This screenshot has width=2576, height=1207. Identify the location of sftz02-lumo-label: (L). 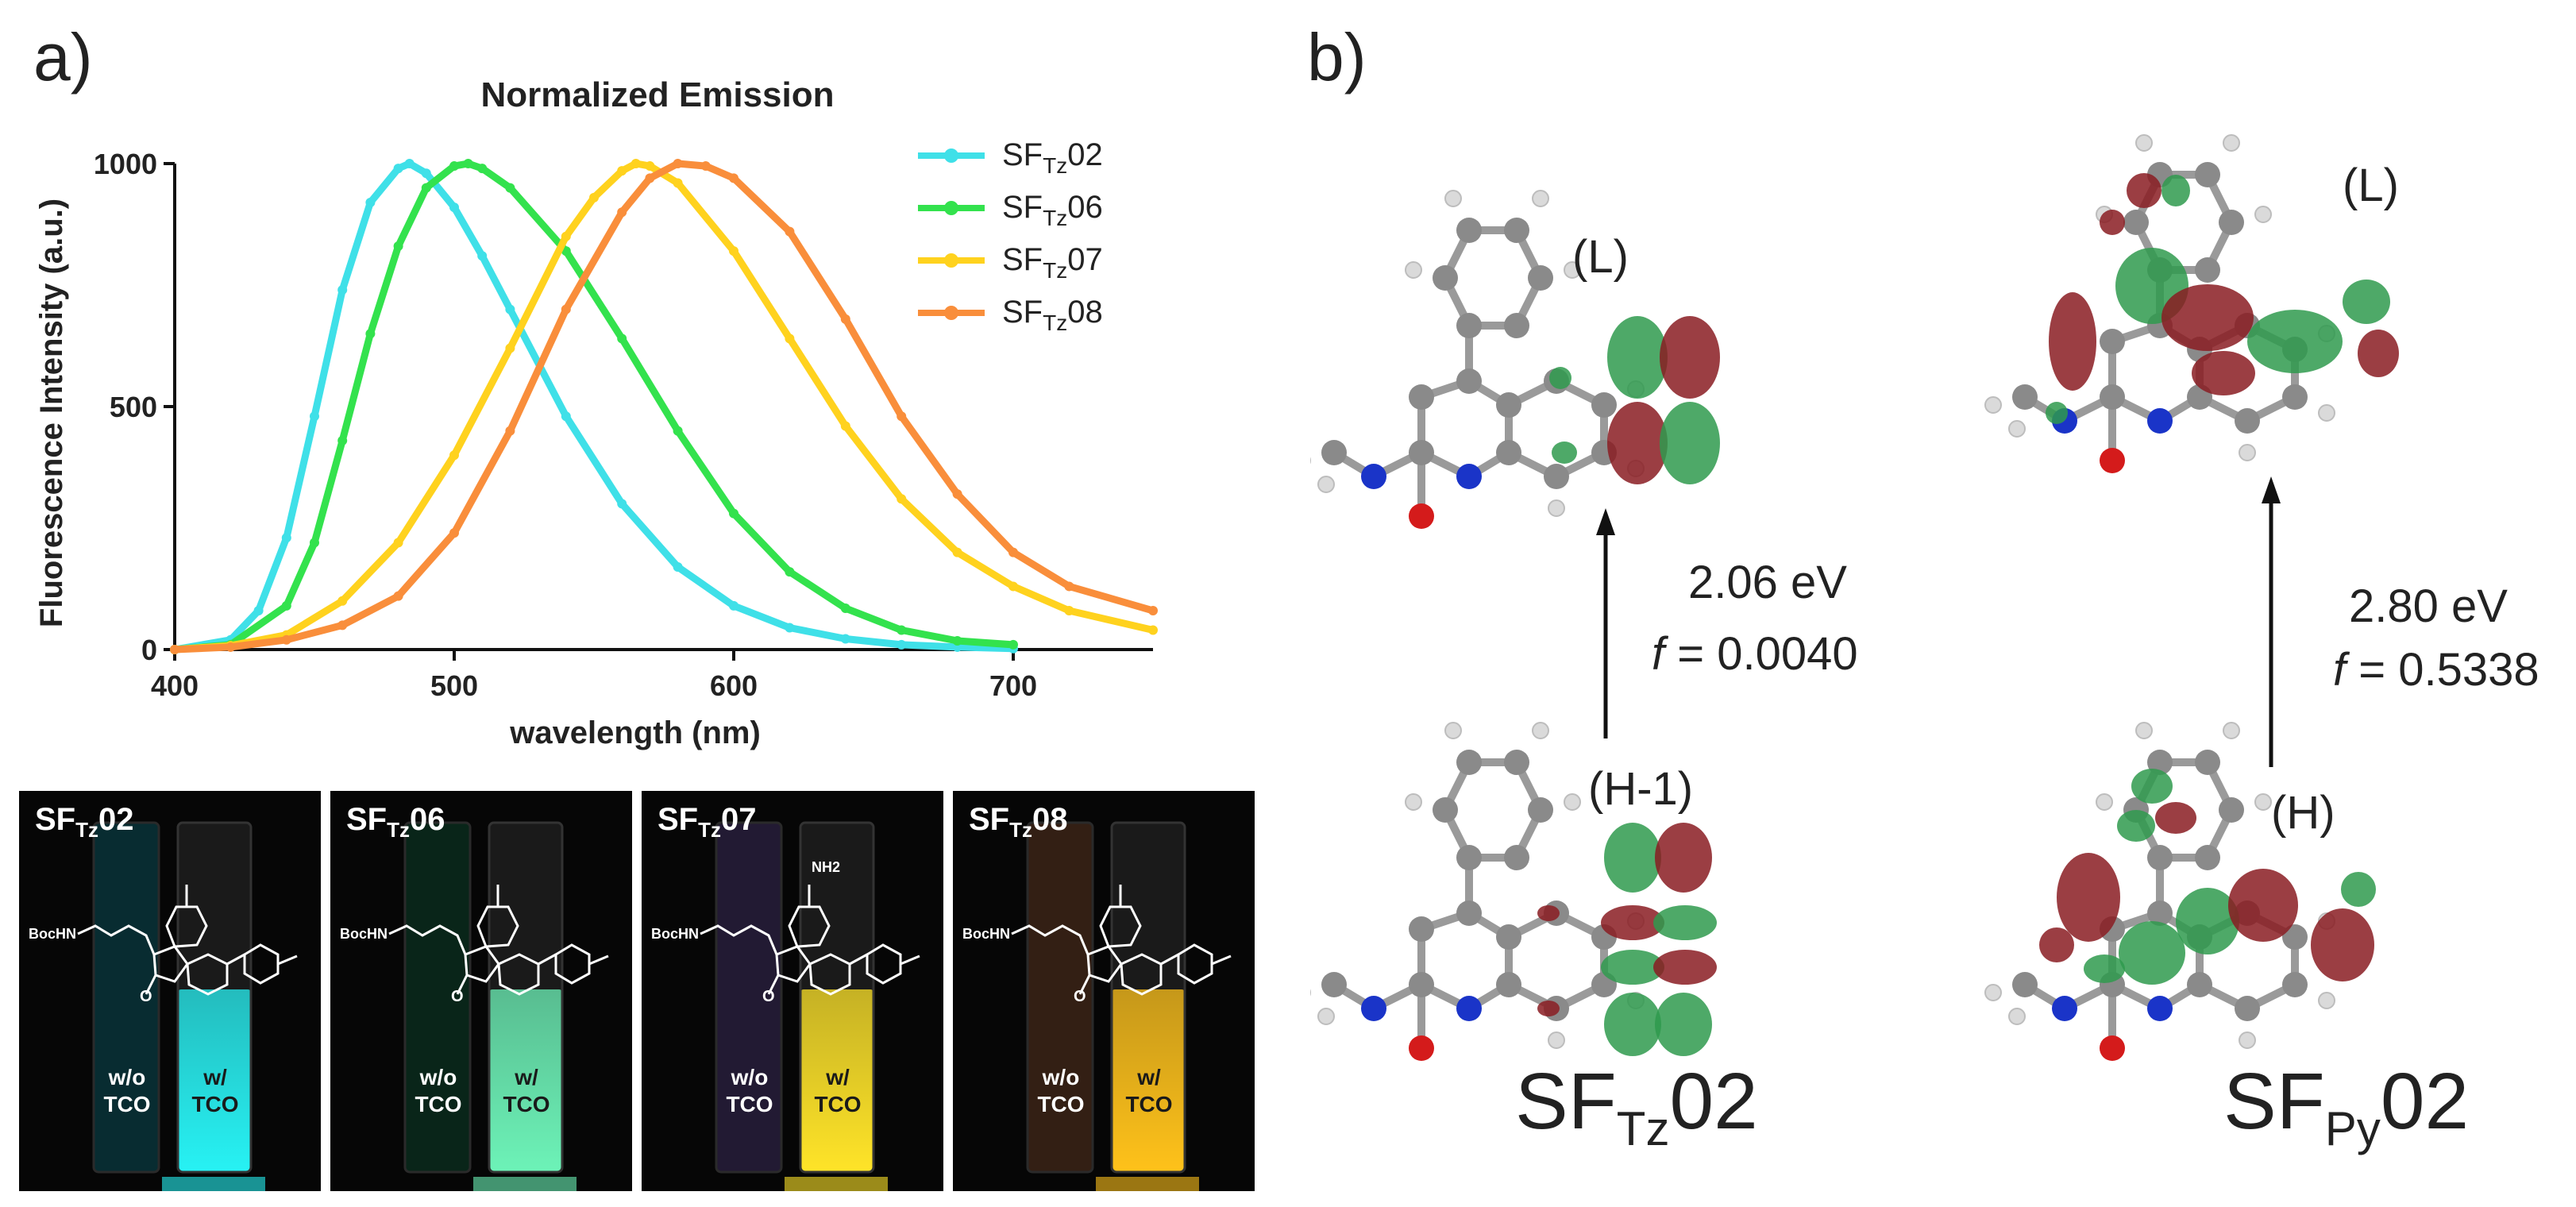
(1600, 257).